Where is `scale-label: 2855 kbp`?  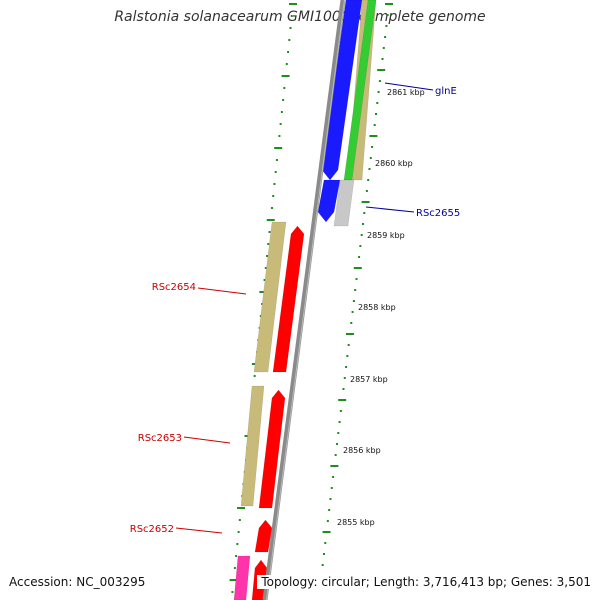
scale-label: 2855 kbp is located at coordinates (356, 522).